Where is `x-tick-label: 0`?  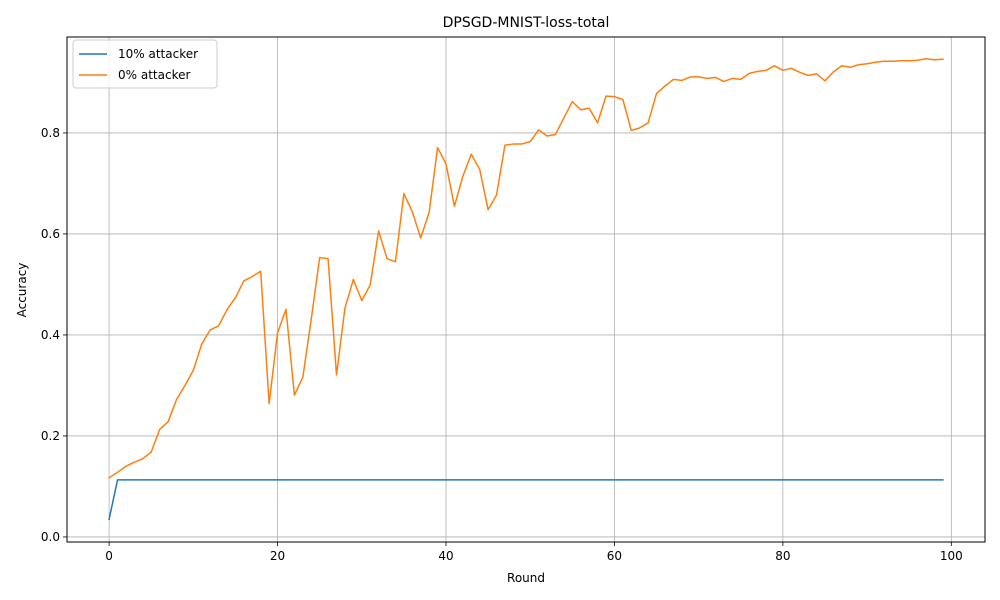 x-tick-label: 0 is located at coordinates (109, 556).